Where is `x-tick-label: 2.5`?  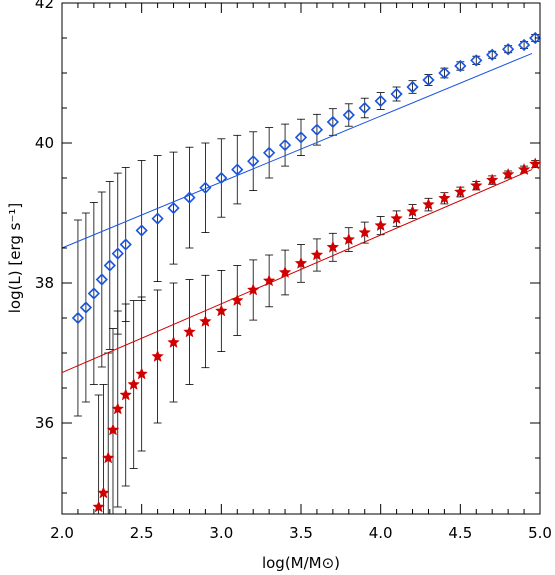
x-tick-label: 2.5 is located at coordinates (142, 533).